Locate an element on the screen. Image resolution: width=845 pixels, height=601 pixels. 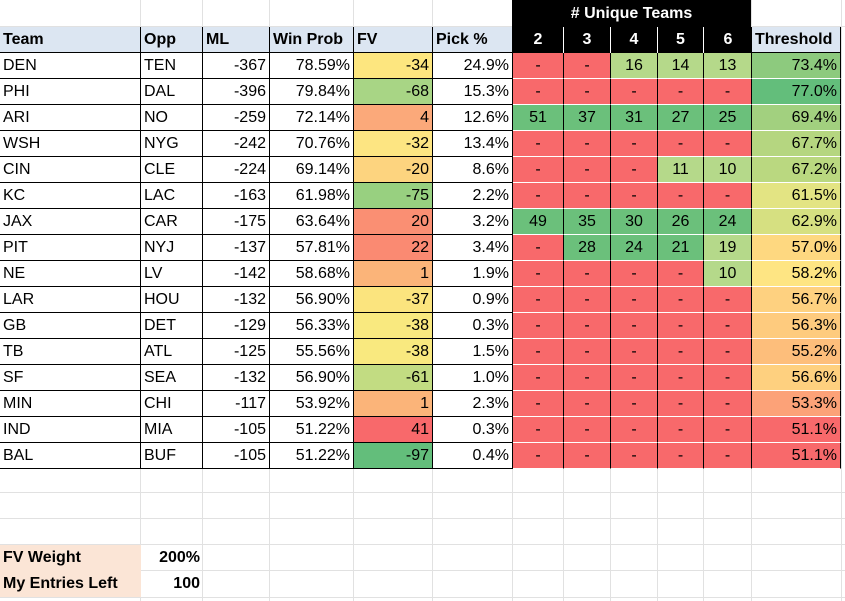
opp-cell: MIA is located at coordinates (172, 430).